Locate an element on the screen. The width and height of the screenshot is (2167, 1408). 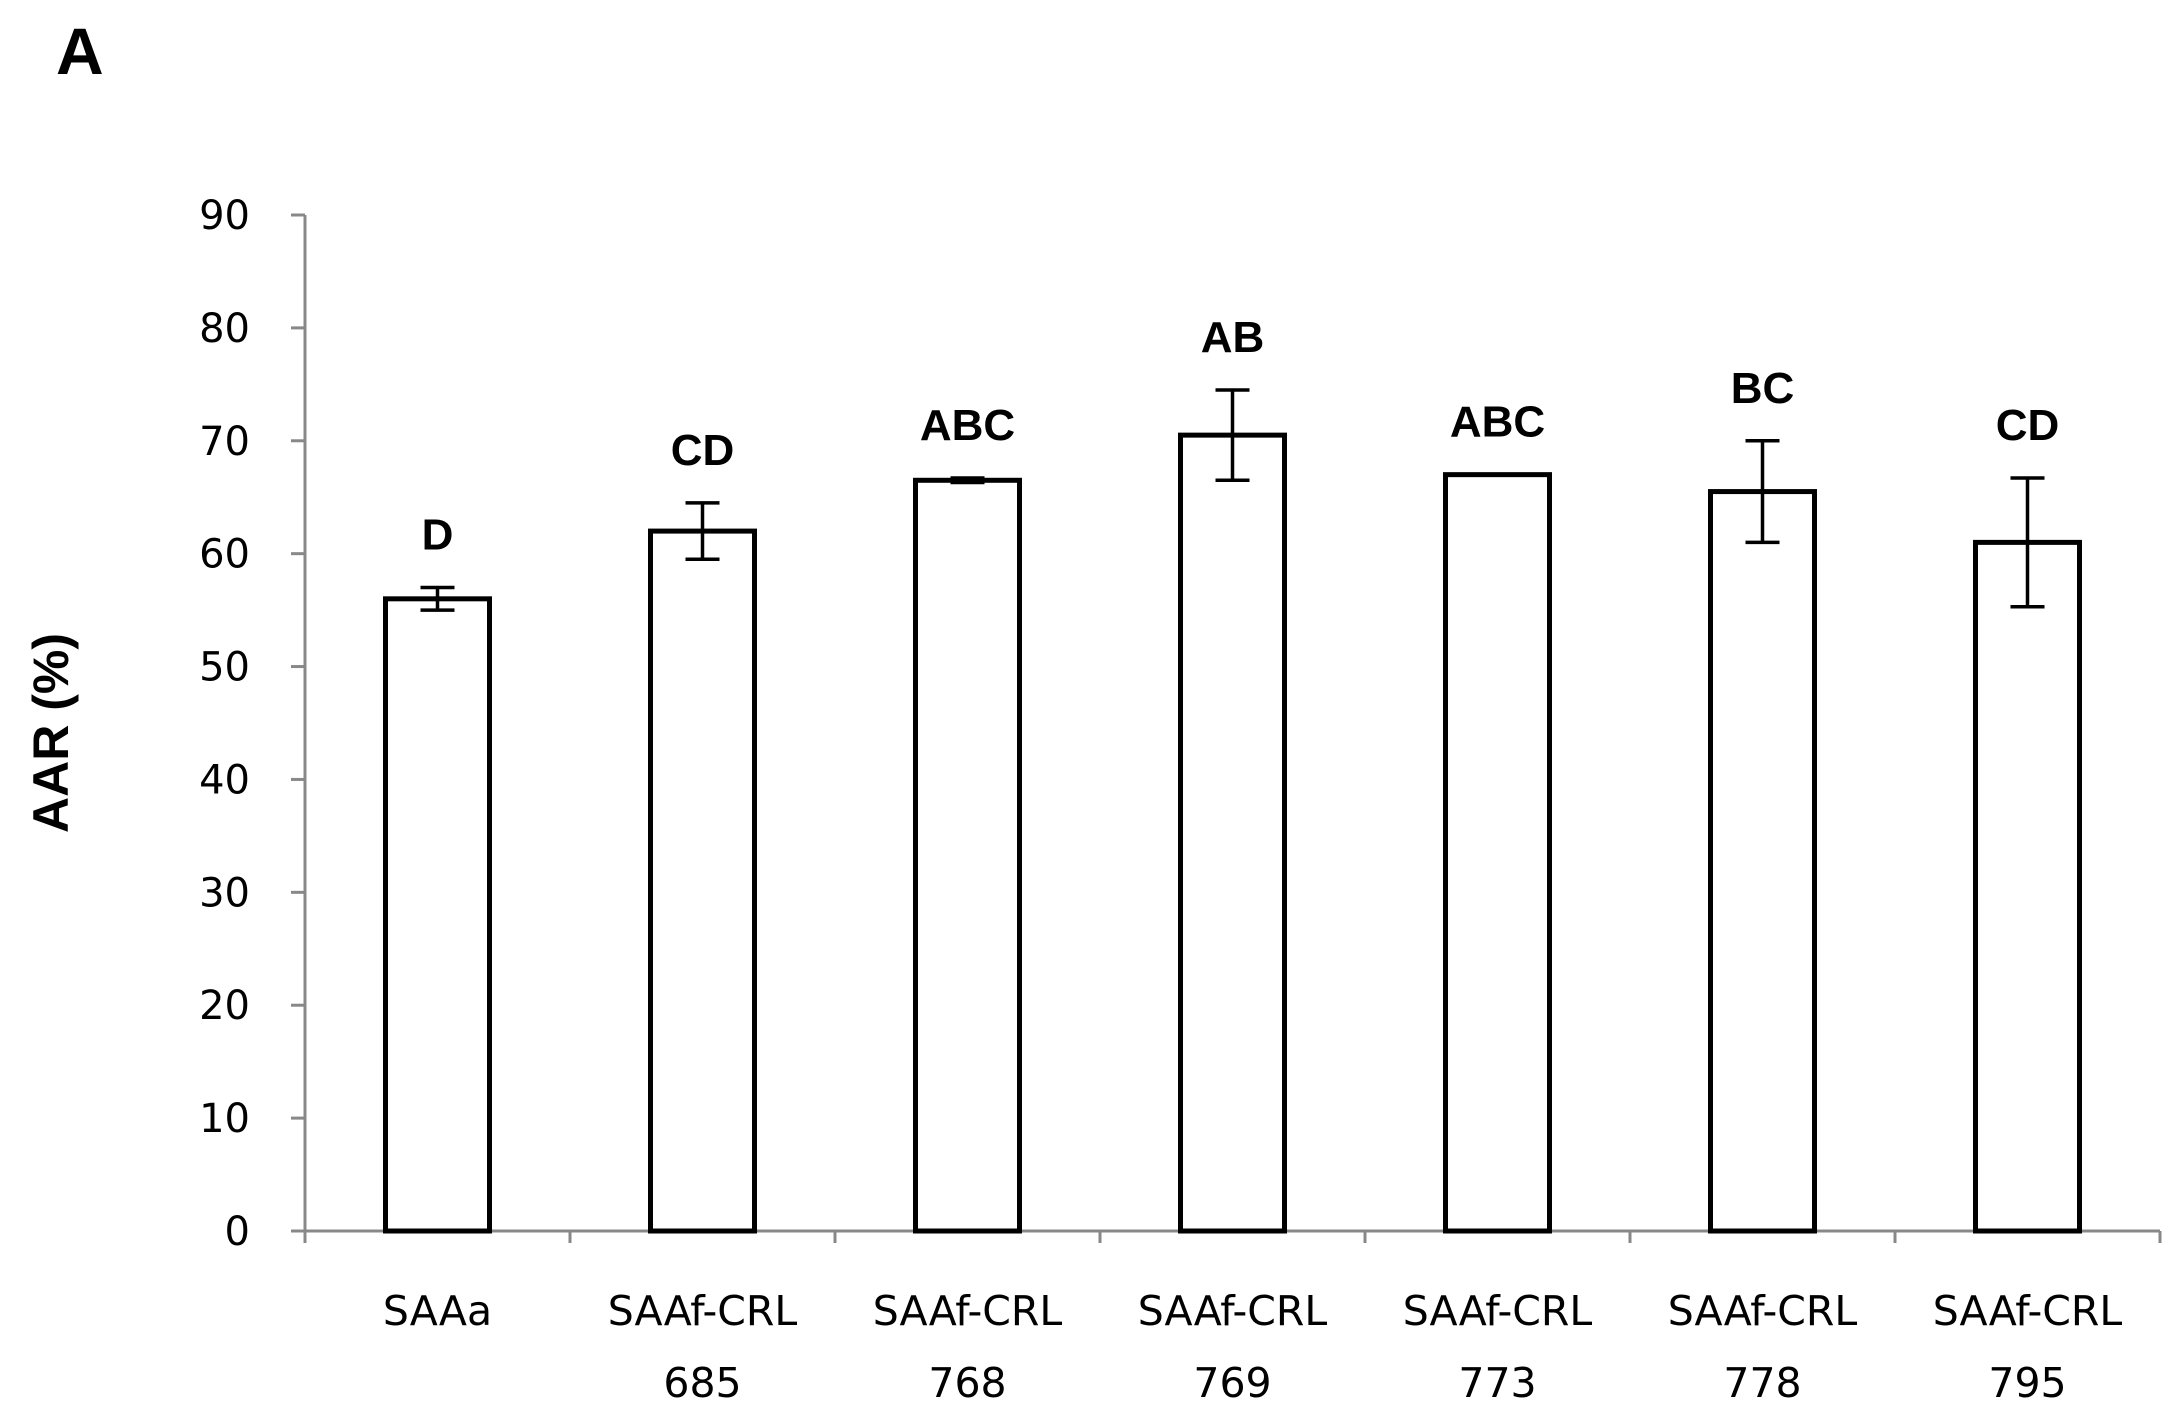
x-tick-label: 778 is located at coordinates (1762, 1383).